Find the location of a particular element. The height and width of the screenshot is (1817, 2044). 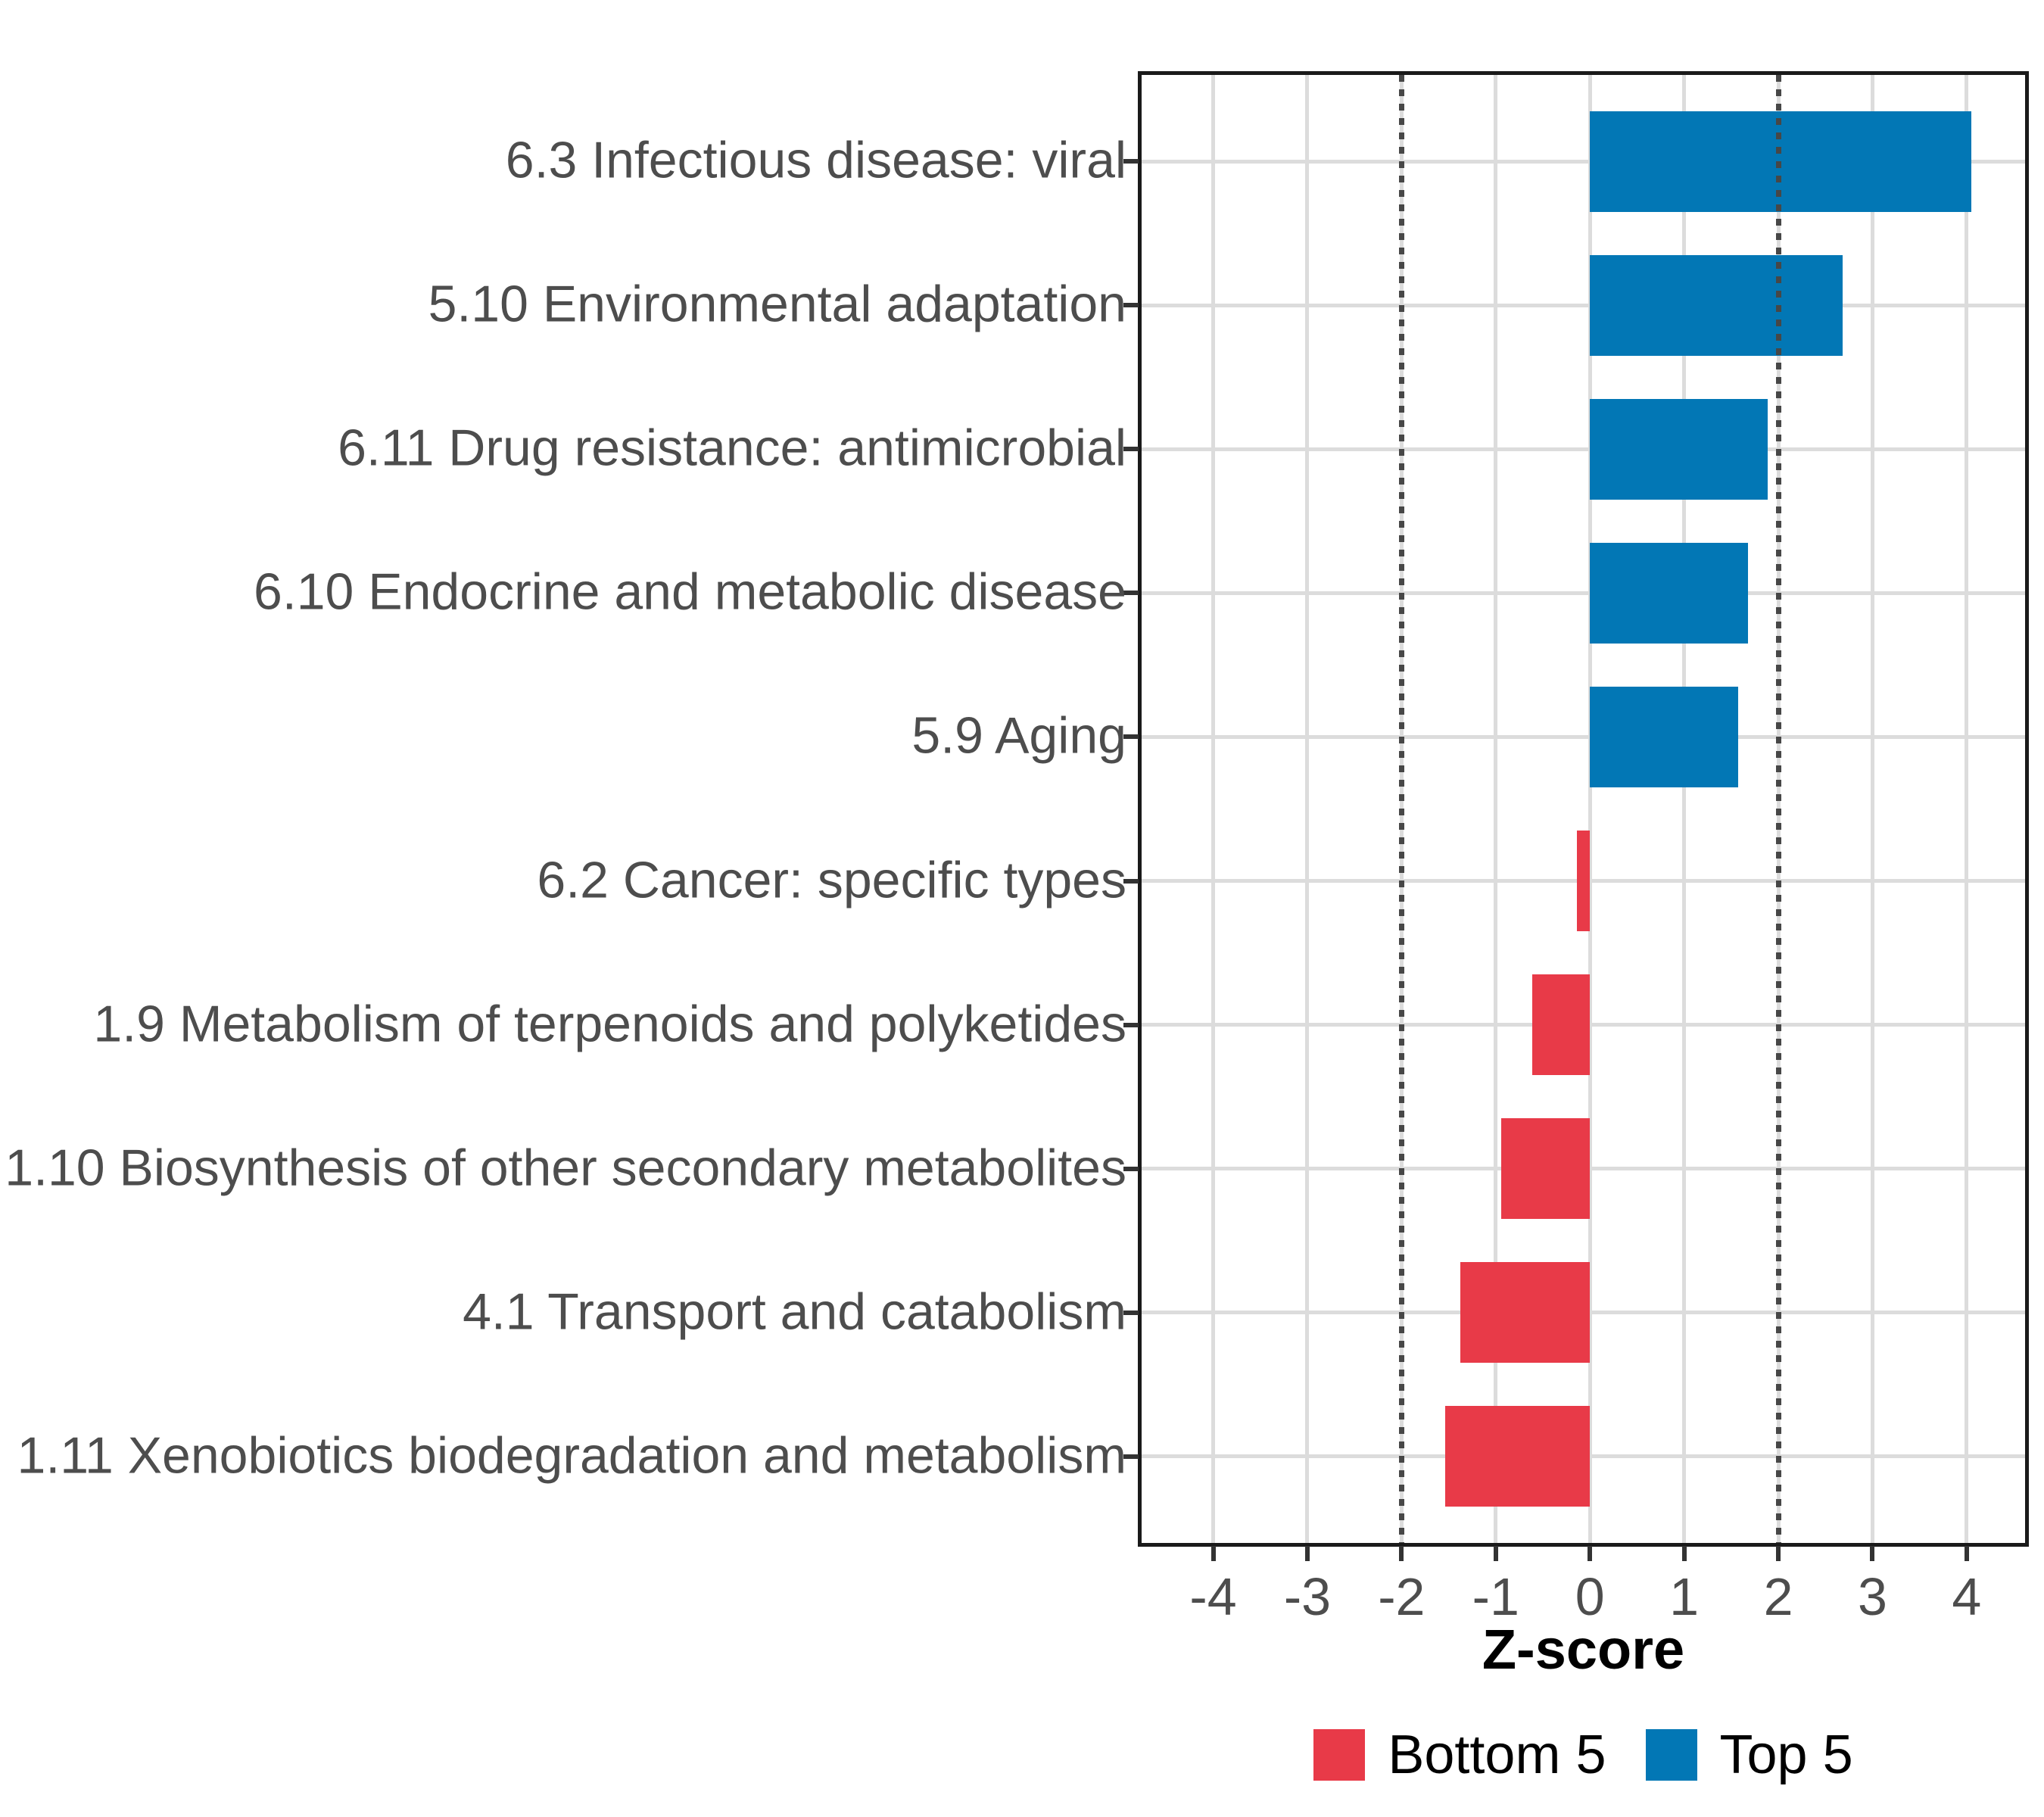

y-axis-label: 5.10 Environmental adaptation is located at coordinates (777, 304).